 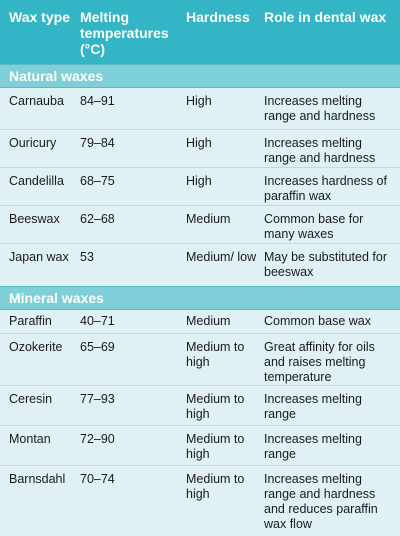 What do you see at coordinates (87, 257) in the screenshot?
I see `cell-temp: 53` at bounding box center [87, 257].